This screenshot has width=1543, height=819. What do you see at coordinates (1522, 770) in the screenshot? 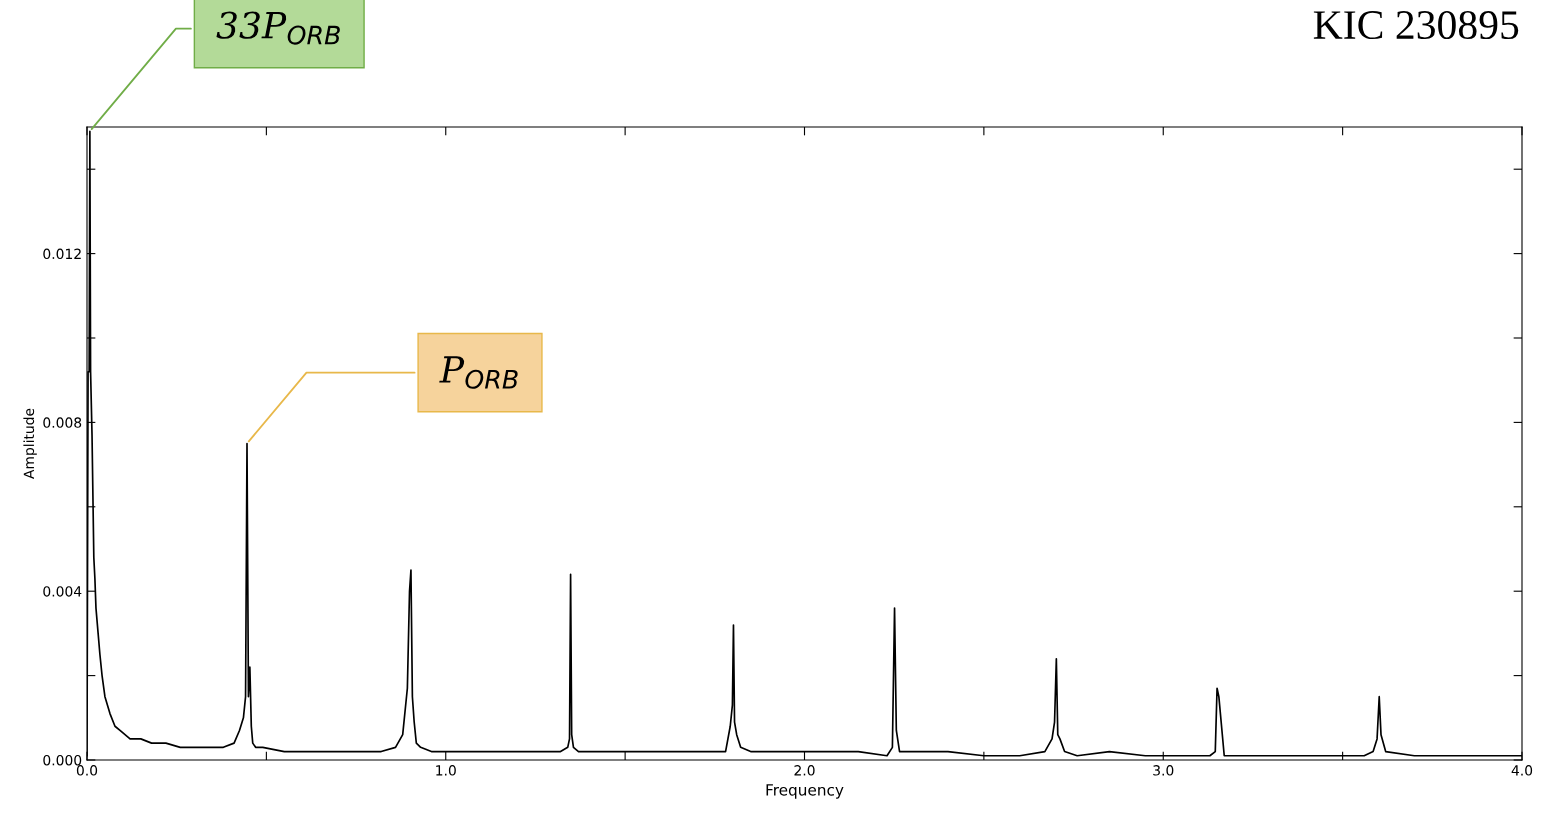
I see `x-tick-label: 4.0` at bounding box center [1522, 770].